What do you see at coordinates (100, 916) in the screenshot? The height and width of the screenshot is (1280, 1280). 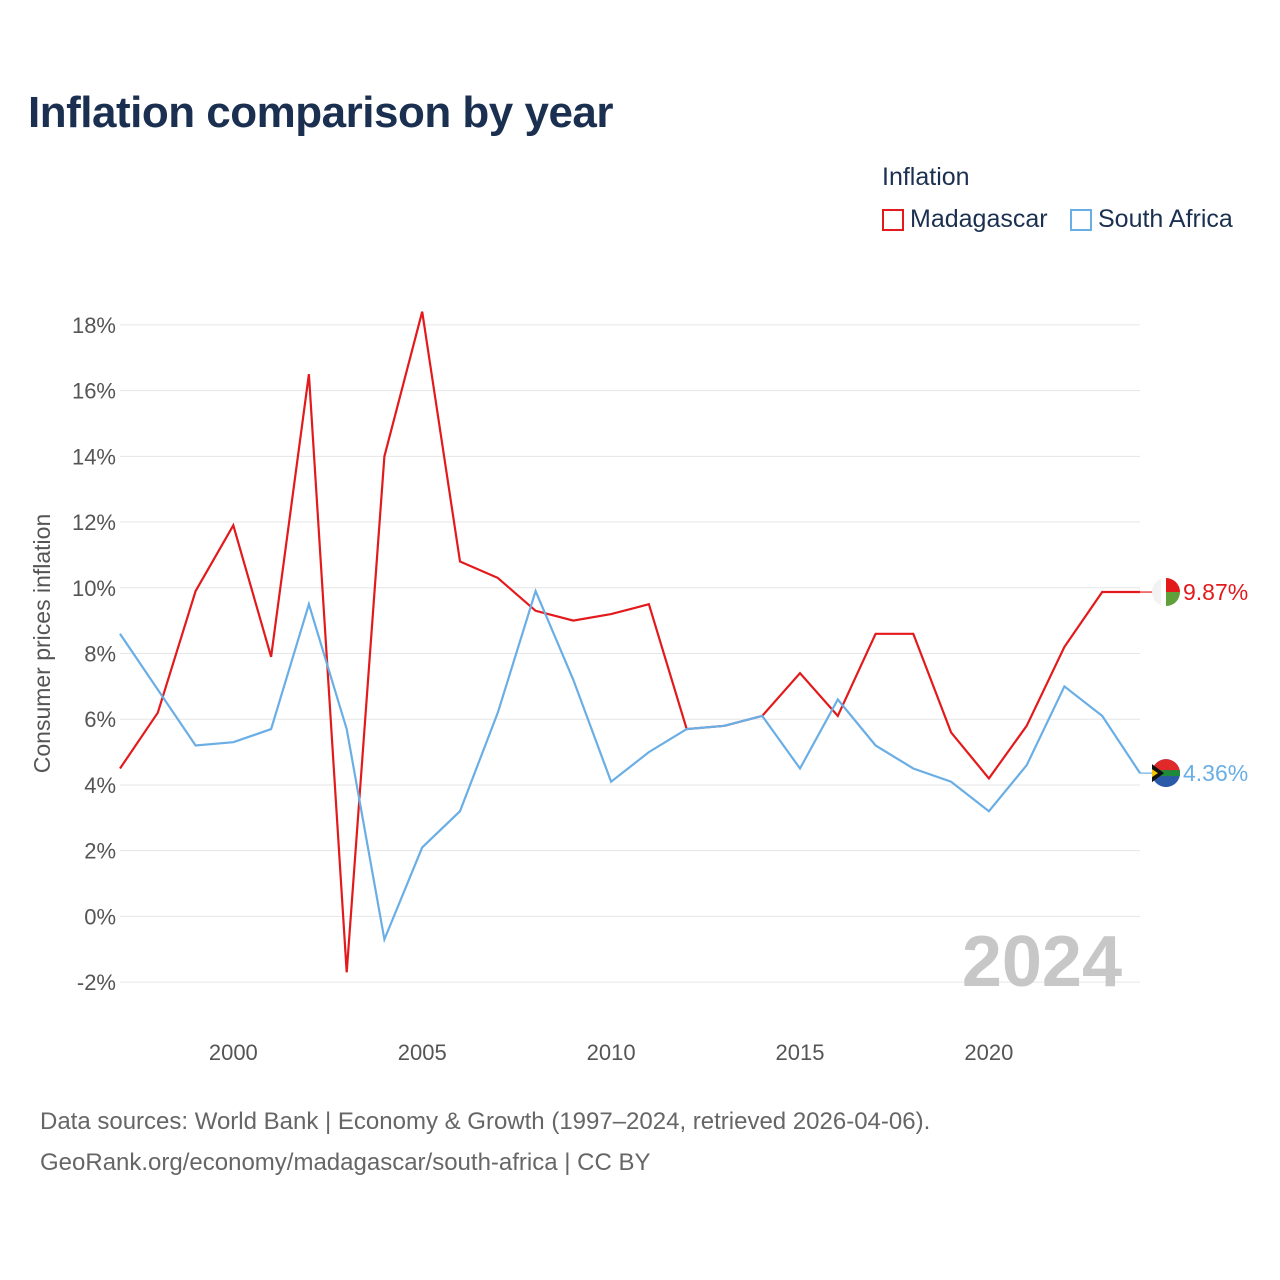 I see `y-tick-label: 0%` at bounding box center [100, 916].